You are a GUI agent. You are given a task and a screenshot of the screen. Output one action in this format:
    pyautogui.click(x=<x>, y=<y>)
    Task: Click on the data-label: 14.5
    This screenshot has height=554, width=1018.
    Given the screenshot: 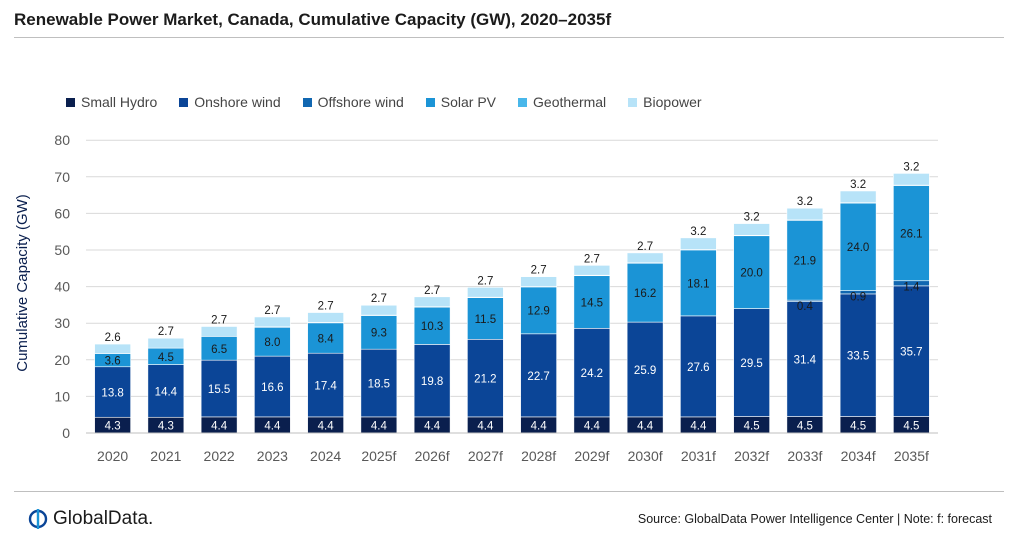 What is the action you would take?
    pyautogui.click(x=592, y=303)
    